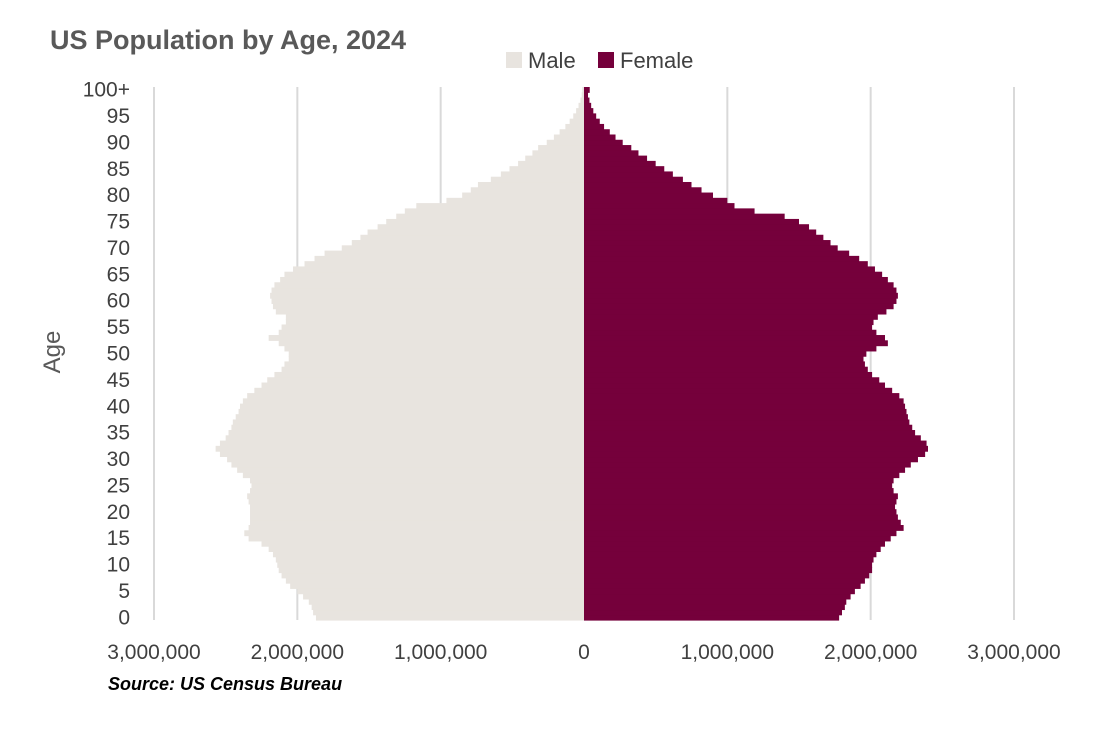 The height and width of the screenshot is (734, 1109). What do you see at coordinates (118, 485) in the screenshot?
I see `y-tick-label: 25` at bounding box center [118, 485].